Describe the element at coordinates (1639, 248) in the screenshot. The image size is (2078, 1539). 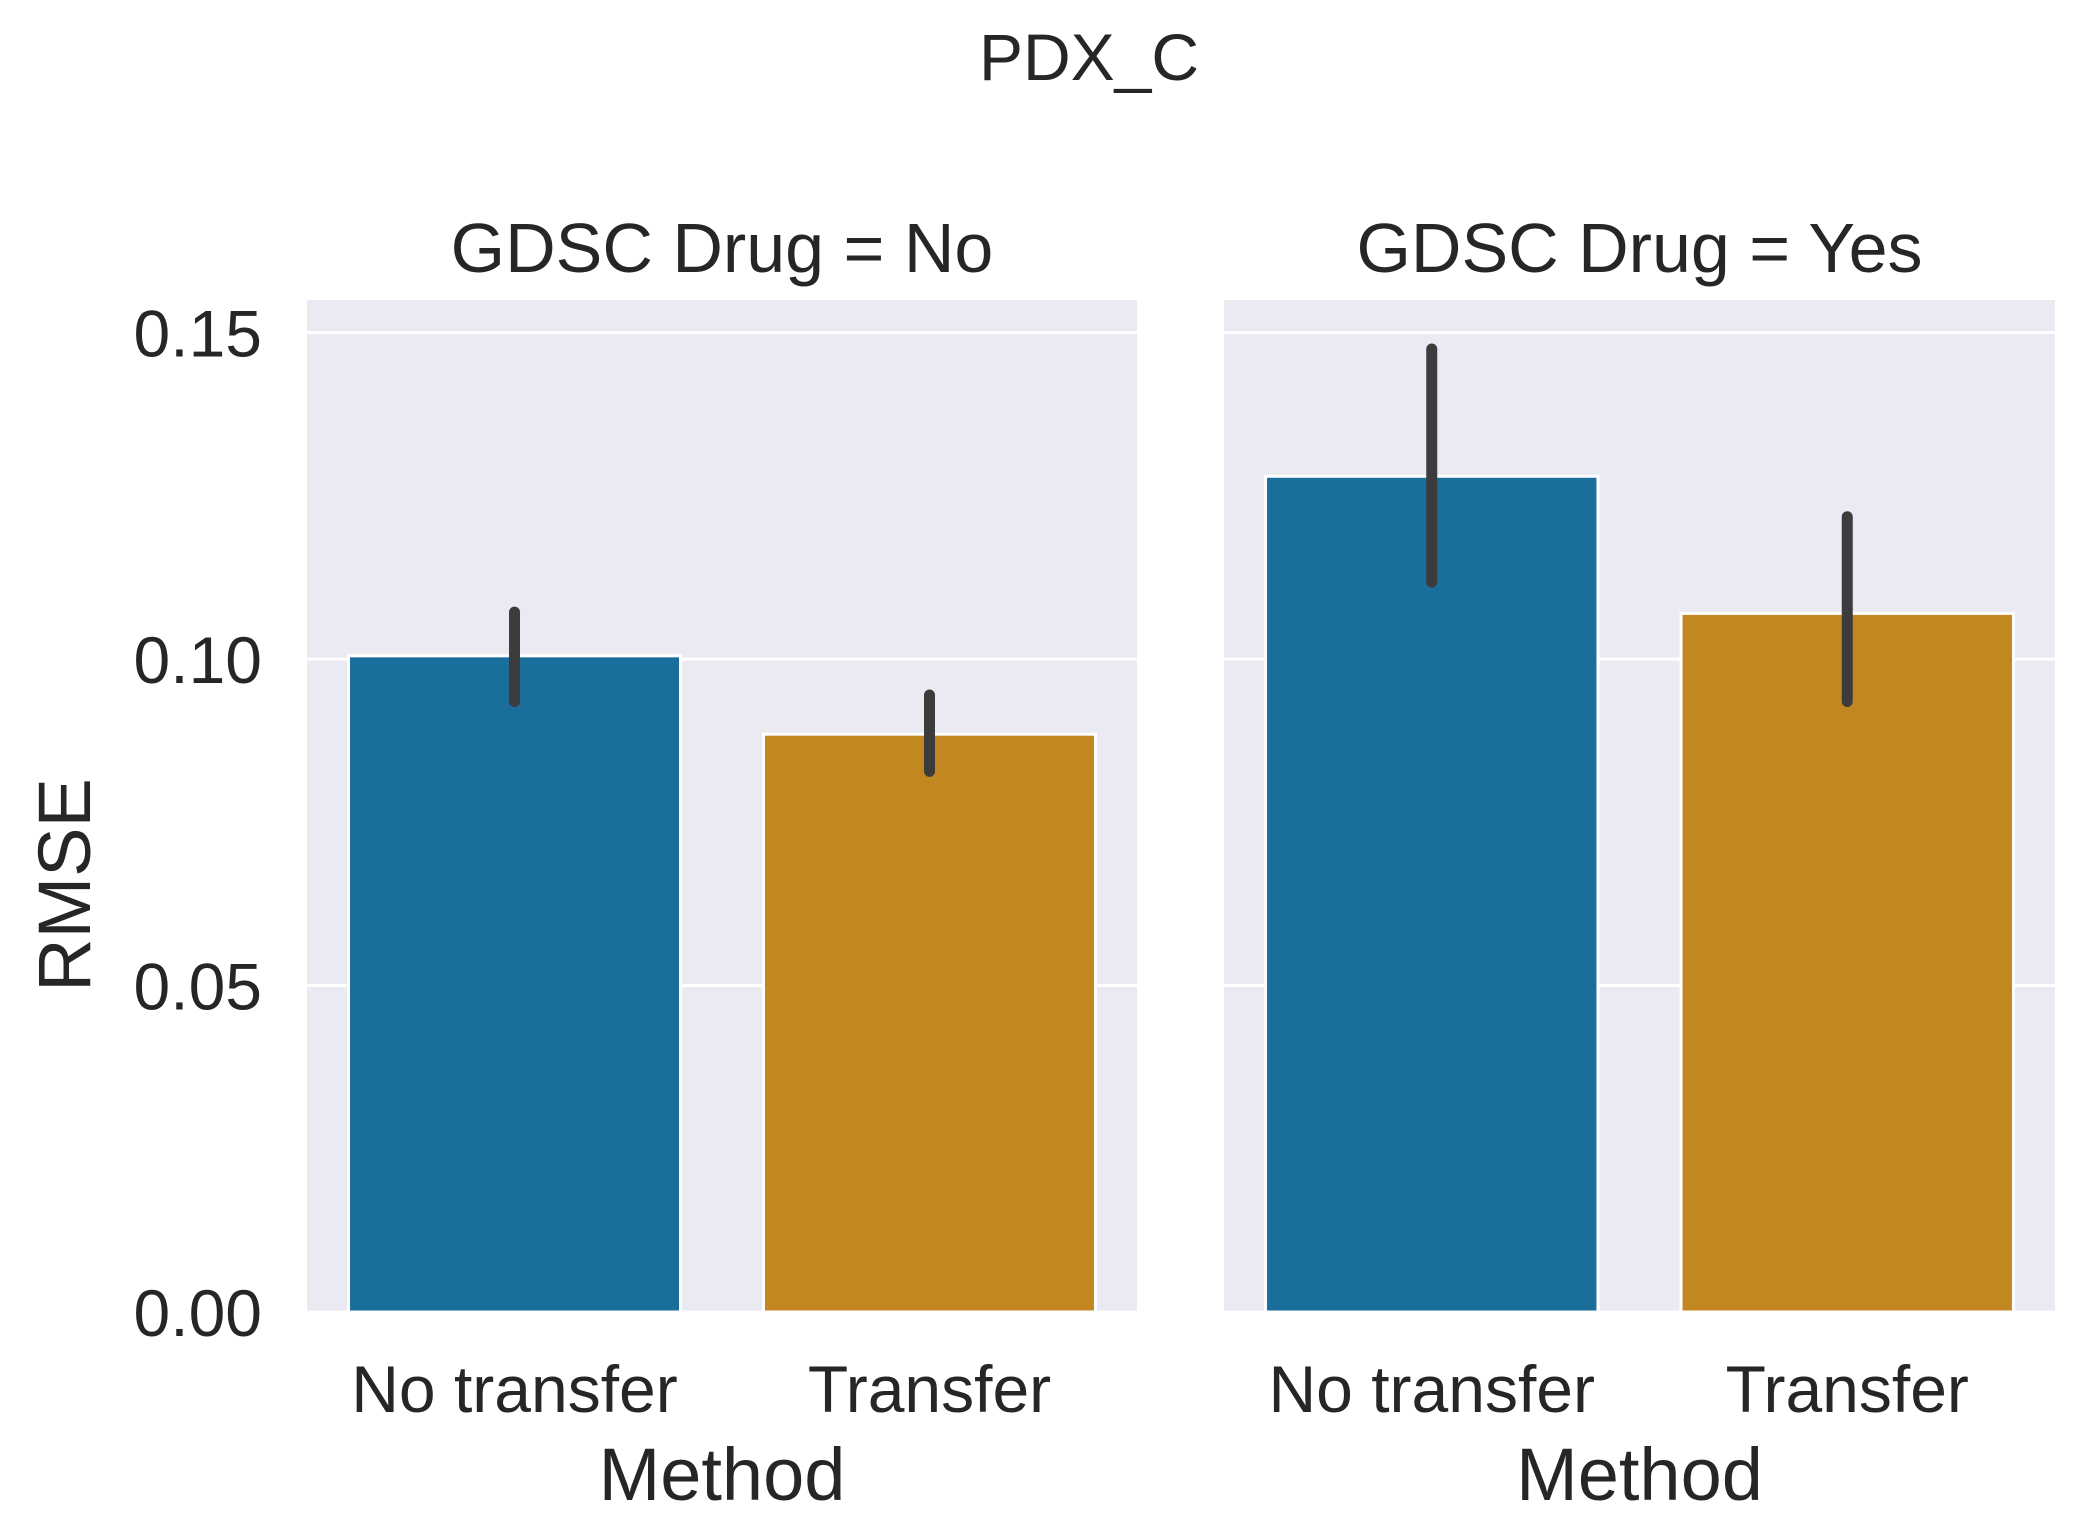
I see `panel-title: GDSC Drug = Yes` at that location.